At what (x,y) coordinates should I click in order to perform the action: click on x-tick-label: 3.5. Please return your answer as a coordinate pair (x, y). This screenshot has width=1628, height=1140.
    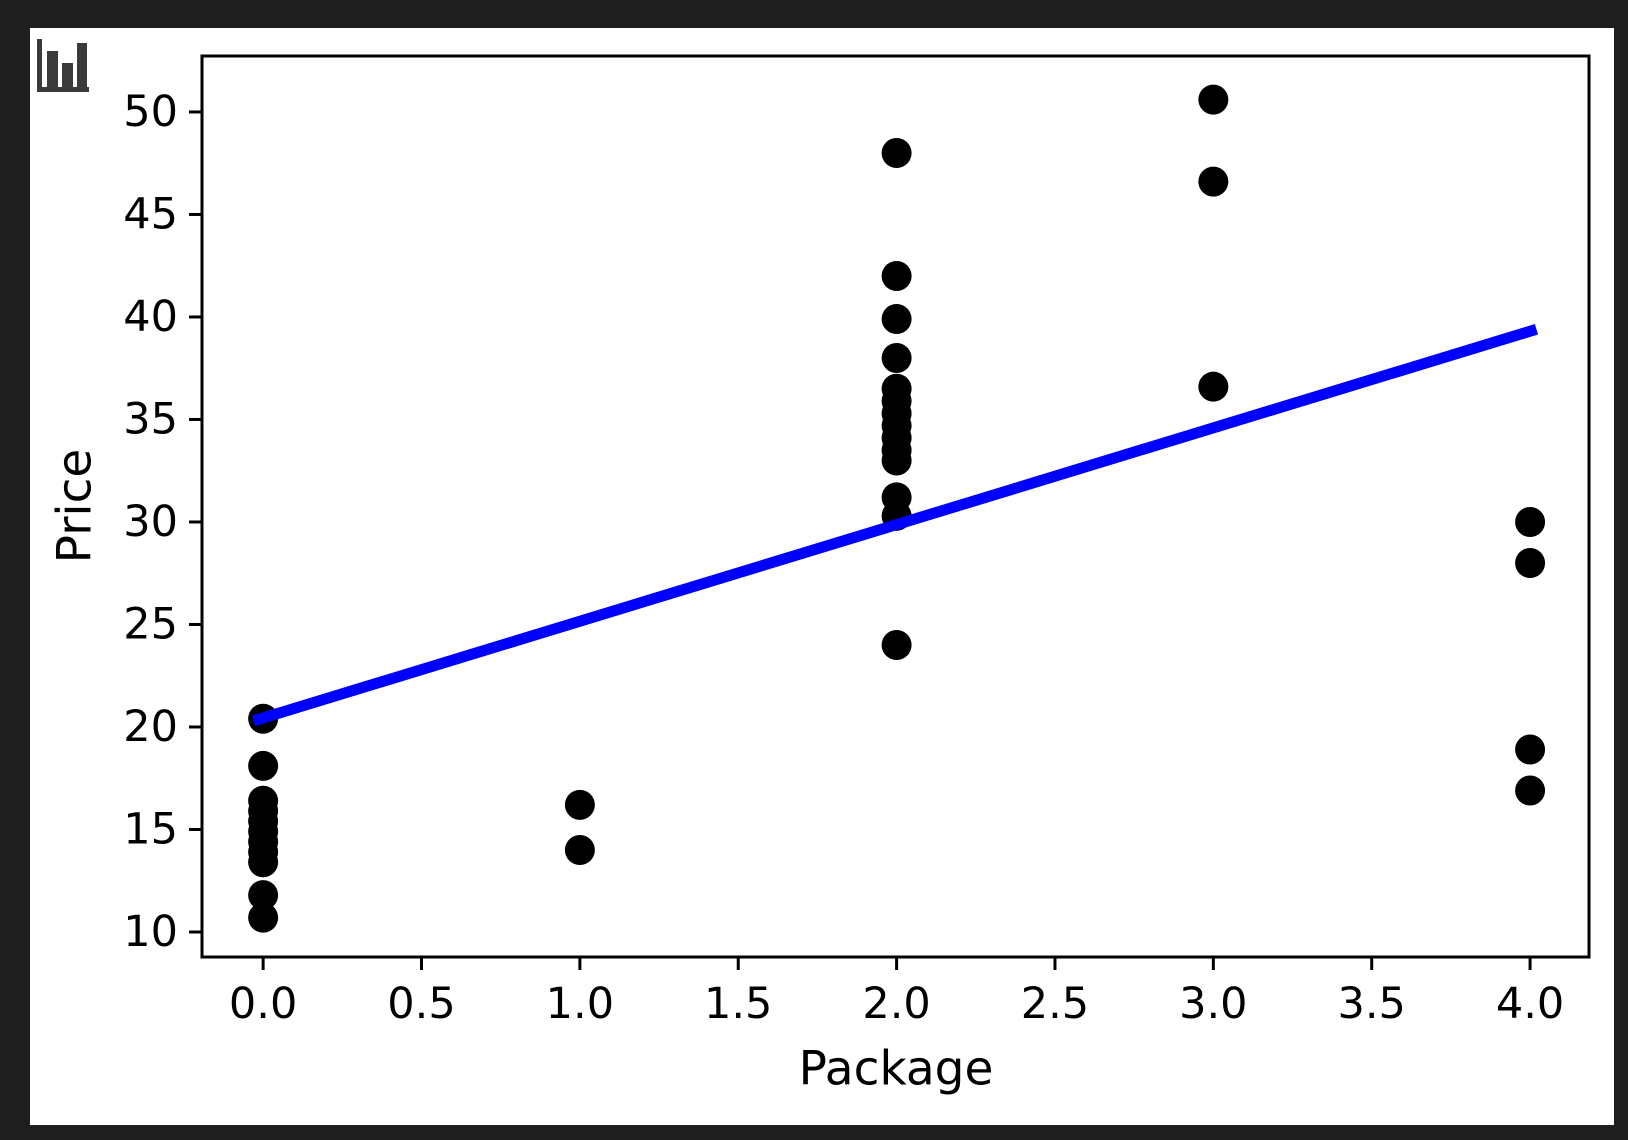
    Looking at the image, I should click on (1372, 1004).